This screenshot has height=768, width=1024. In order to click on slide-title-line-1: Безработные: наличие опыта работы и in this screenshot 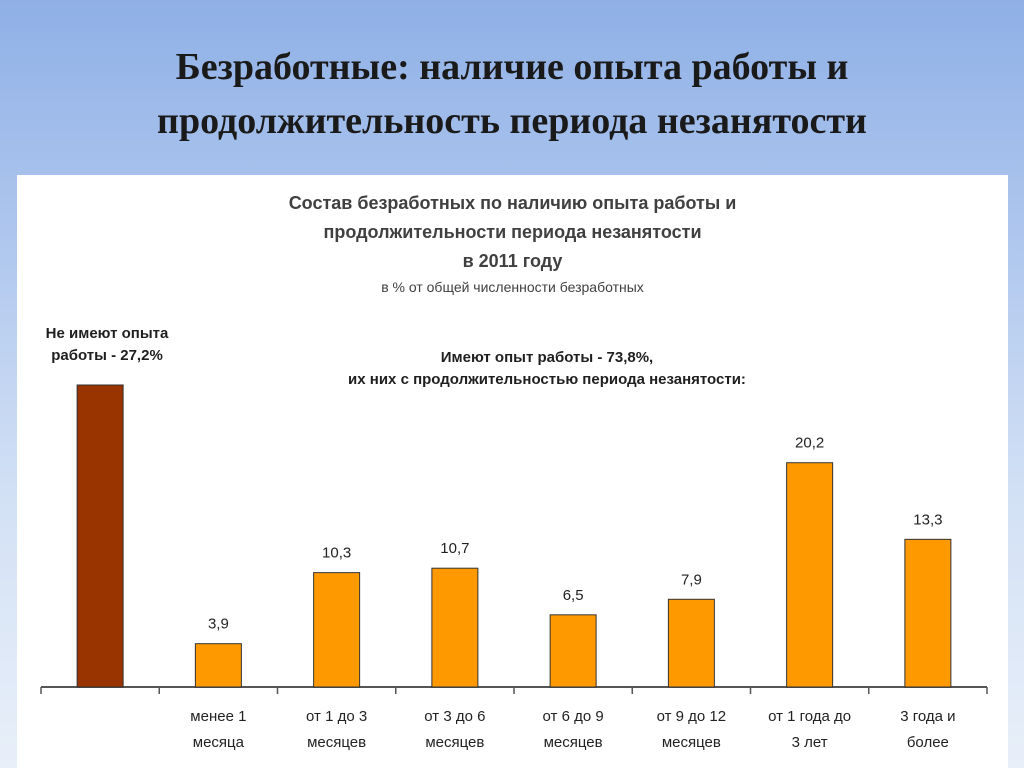, I will do `click(512, 67)`.